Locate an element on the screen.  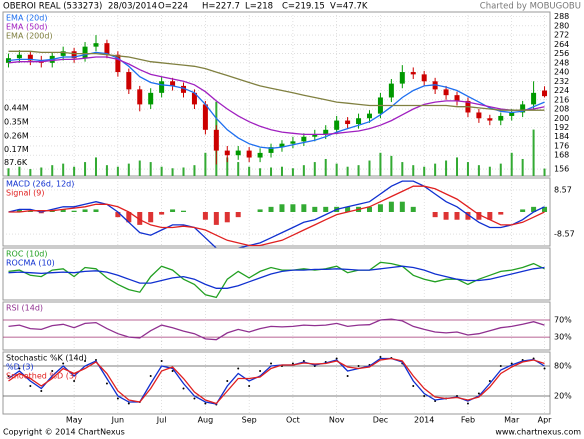
header-volume: V=47.7K is located at coordinates (349, 7).